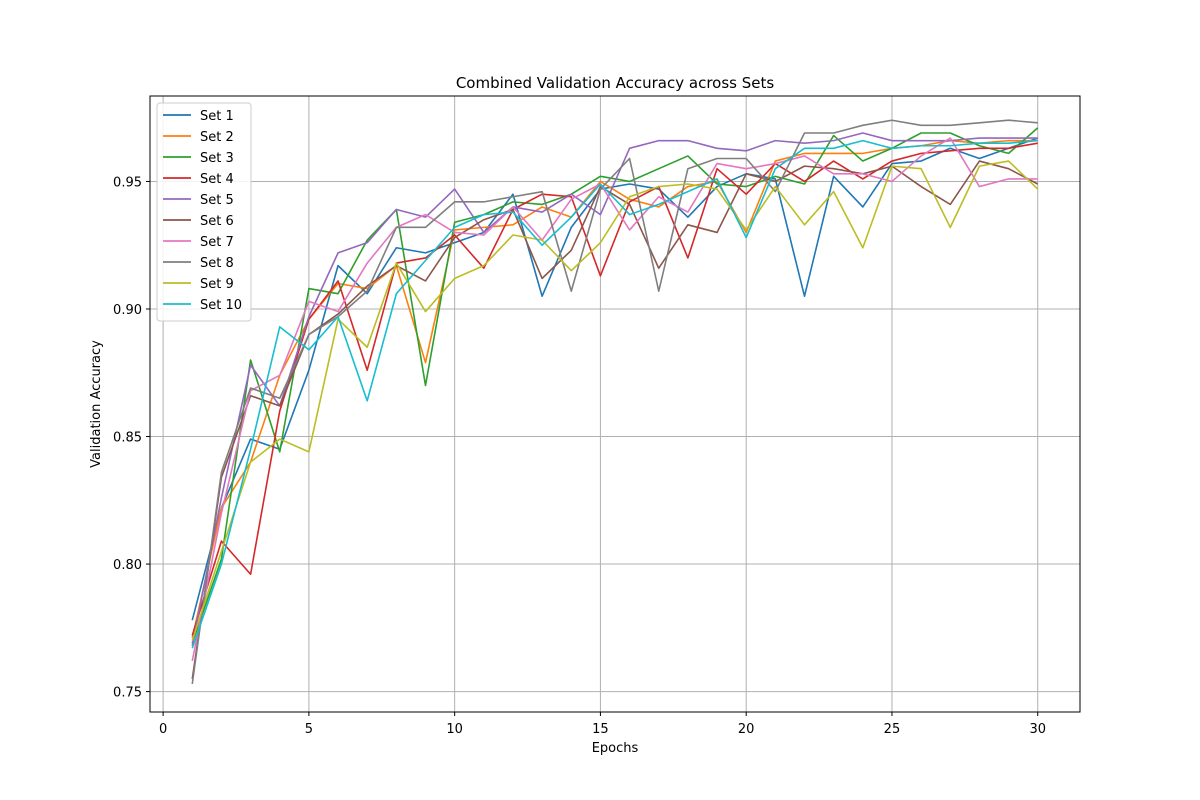 The height and width of the screenshot is (800, 1200). What do you see at coordinates (217, 200) in the screenshot?
I see `legend-label-5: Set 5` at bounding box center [217, 200].